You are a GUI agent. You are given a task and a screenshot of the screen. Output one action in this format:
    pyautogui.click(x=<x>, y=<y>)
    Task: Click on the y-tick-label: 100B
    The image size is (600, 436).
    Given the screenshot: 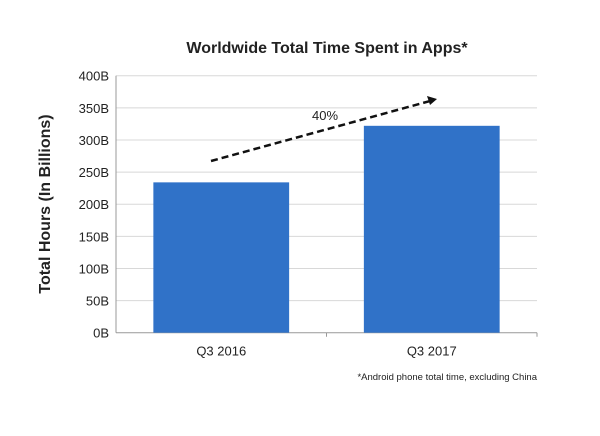 What is the action you would take?
    pyautogui.click(x=94, y=268)
    